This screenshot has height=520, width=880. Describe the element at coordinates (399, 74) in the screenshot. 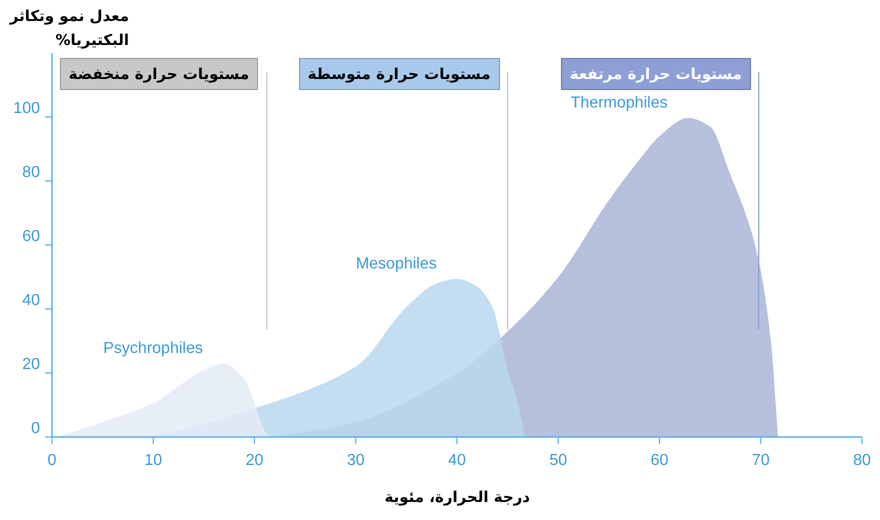

I see `ref-line-label: مستويات حرارة متوسطة` at that location.